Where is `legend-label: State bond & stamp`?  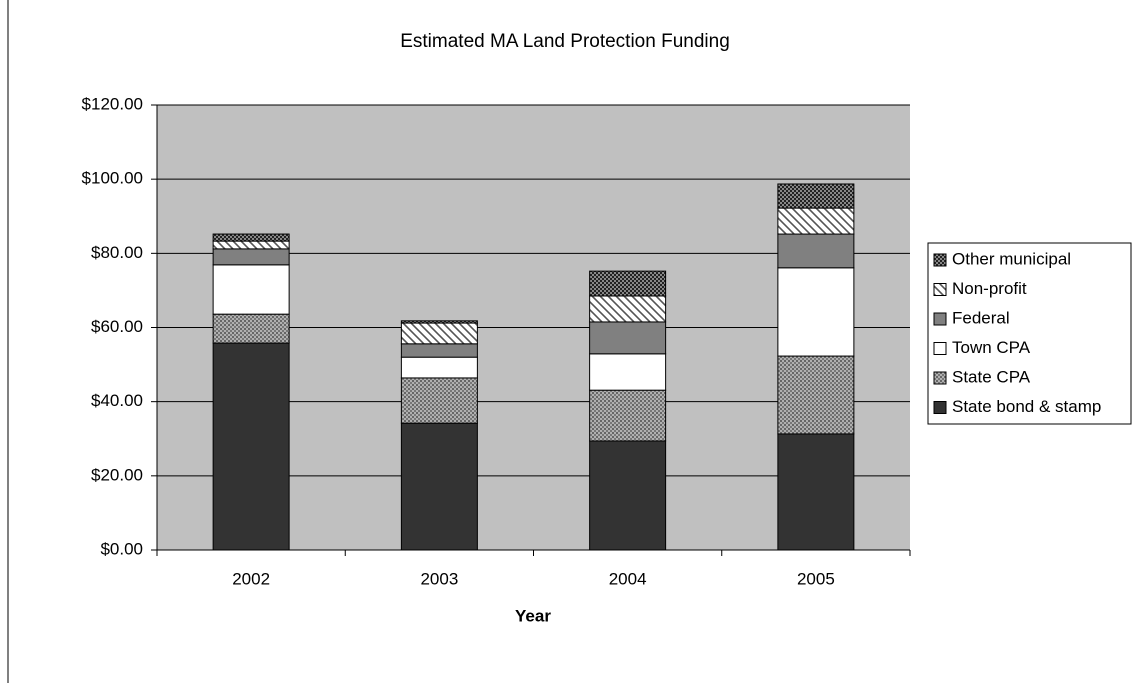
legend-label: State bond & stamp is located at coordinates (1026, 406).